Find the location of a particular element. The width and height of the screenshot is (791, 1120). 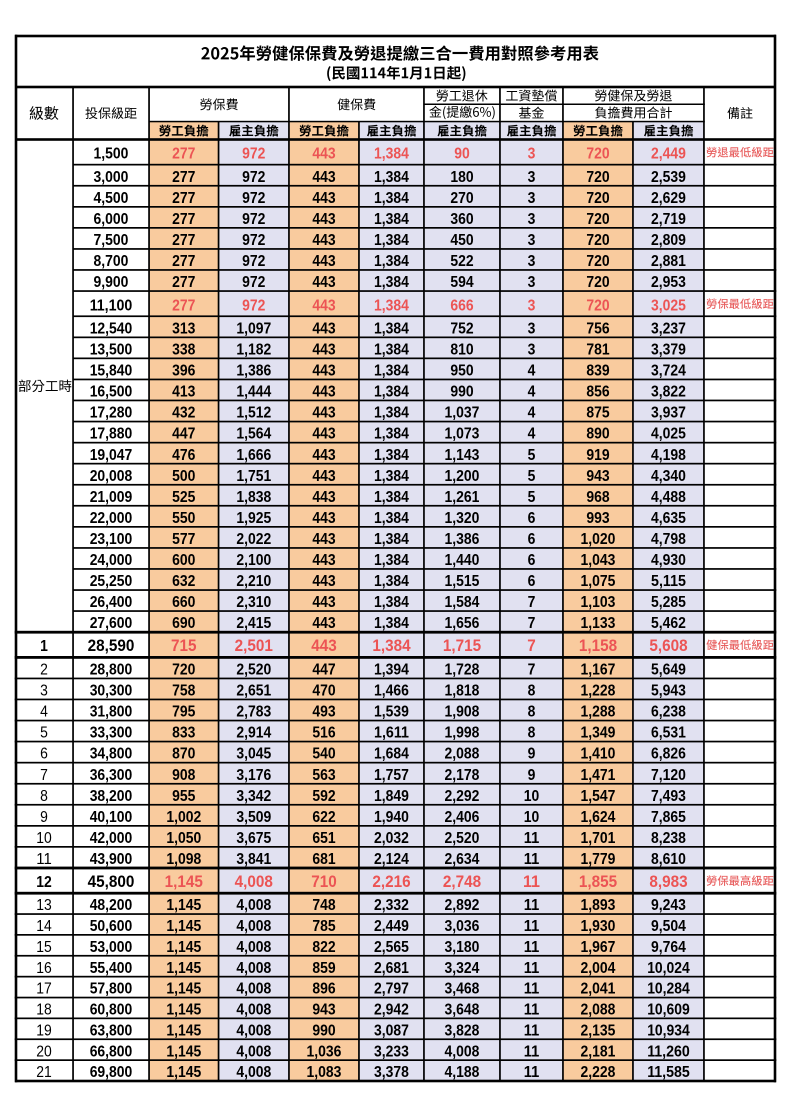

svg-text: 563 is located at coordinates (324, 775).